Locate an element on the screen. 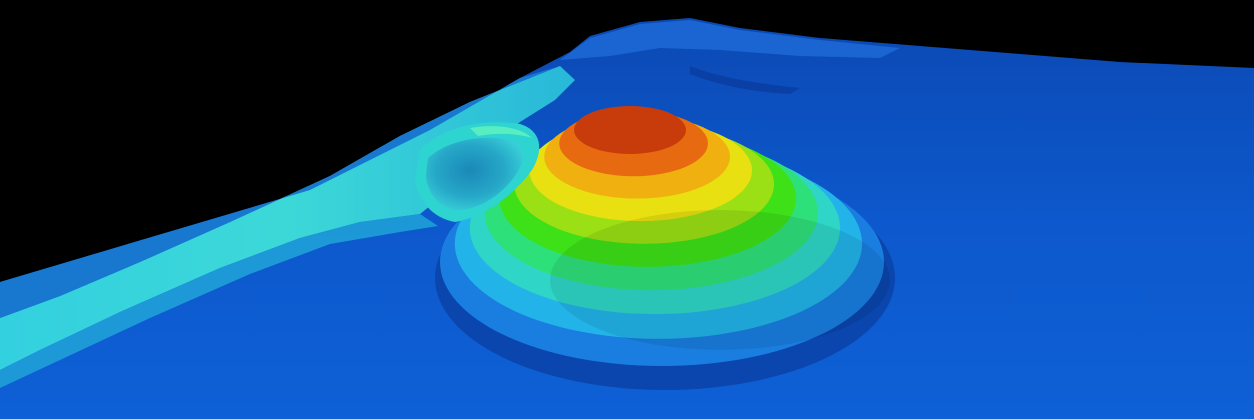 This screenshot has width=1254, height=419. distant-hill is located at coordinates (730, 40).